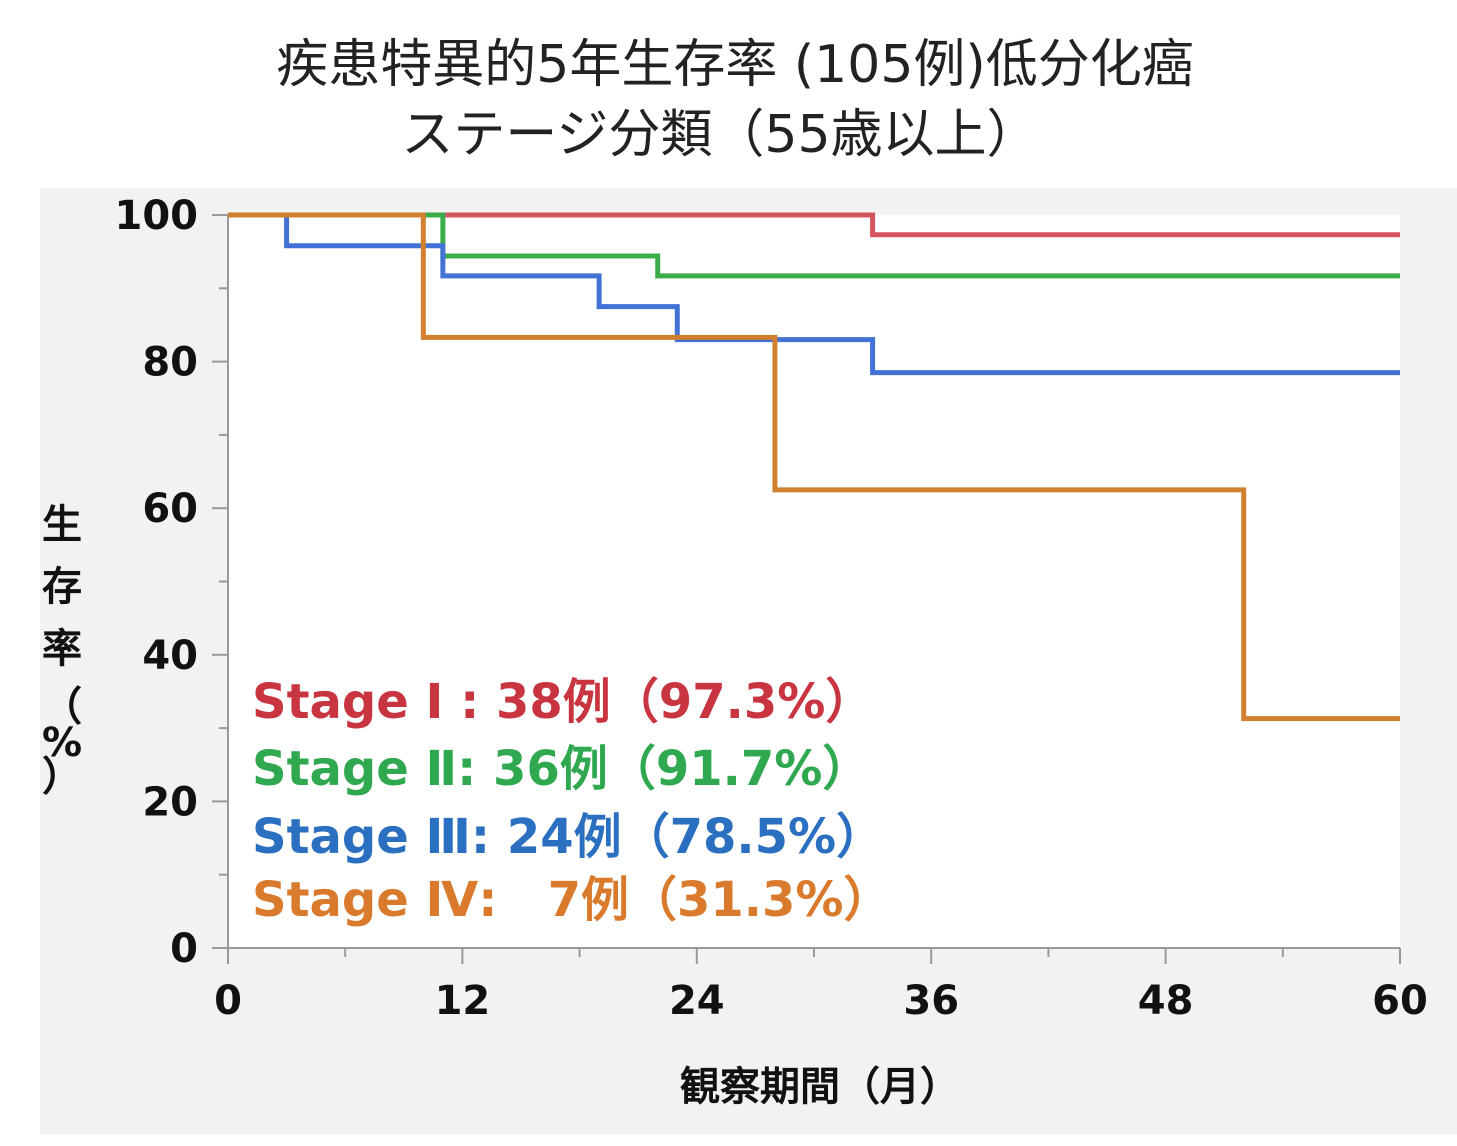 The width and height of the screenshot is (1457, 1146). Describe the element at coordinates (184, 949) in the screenshot. I see `y-tick-label: 0` at that location.